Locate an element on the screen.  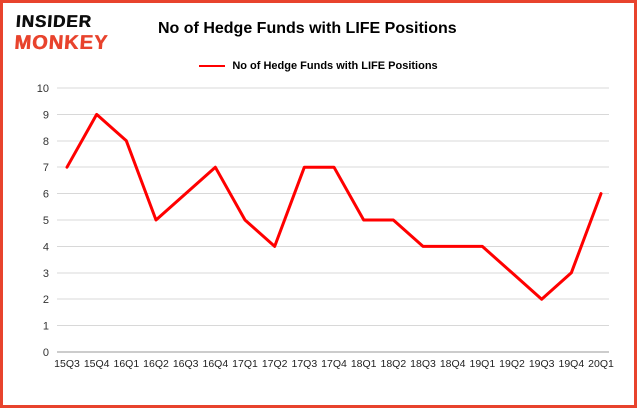
legend: No of Hedge Funds with LIFE Positions is located at coordinates (318, 66).